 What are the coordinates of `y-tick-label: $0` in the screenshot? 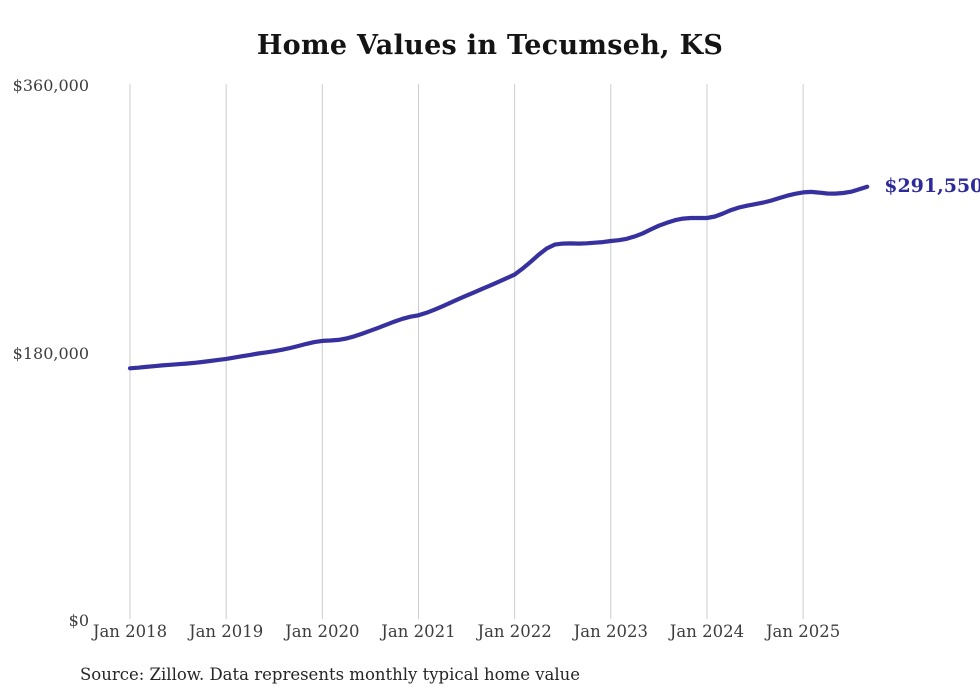 It's located at (78, 620).